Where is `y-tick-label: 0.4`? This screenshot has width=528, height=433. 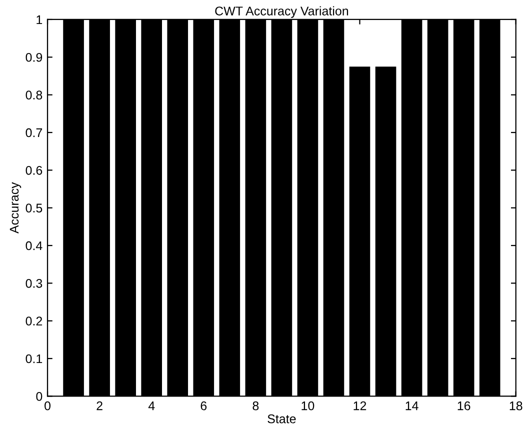 y-tick-label: 0.4 is located at coordinates (34, 245).